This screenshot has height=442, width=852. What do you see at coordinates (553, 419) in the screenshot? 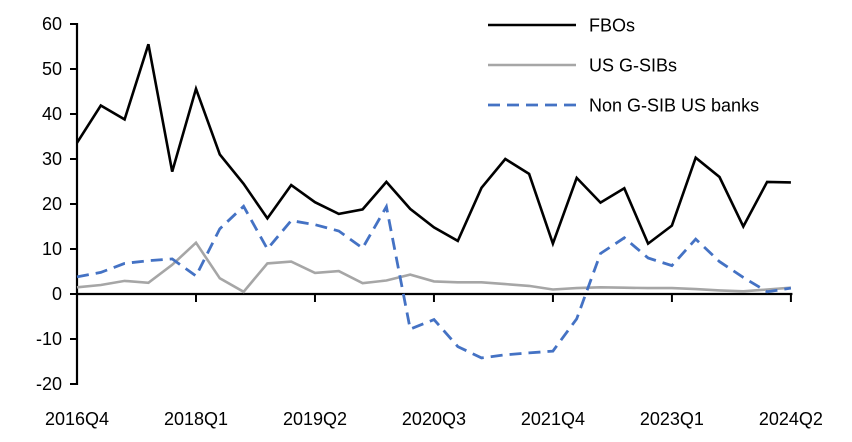
I see `x-axis-label: 2021Q4` at bounding box center [553, 419].